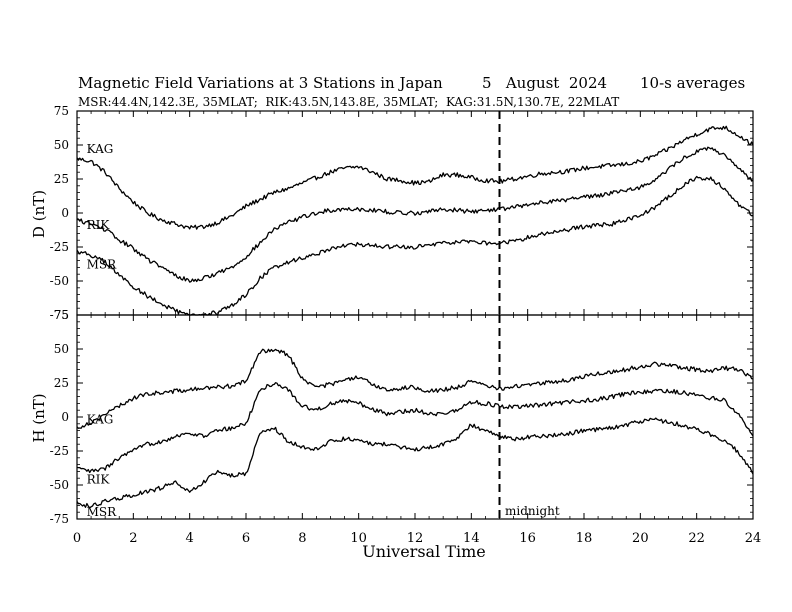 This screenshot has height=612, width=792. What do you see at coordinates (99, 225) in the screenshot?
I see `series-label-rik-d: RIK` at bounding box center [99, 225].